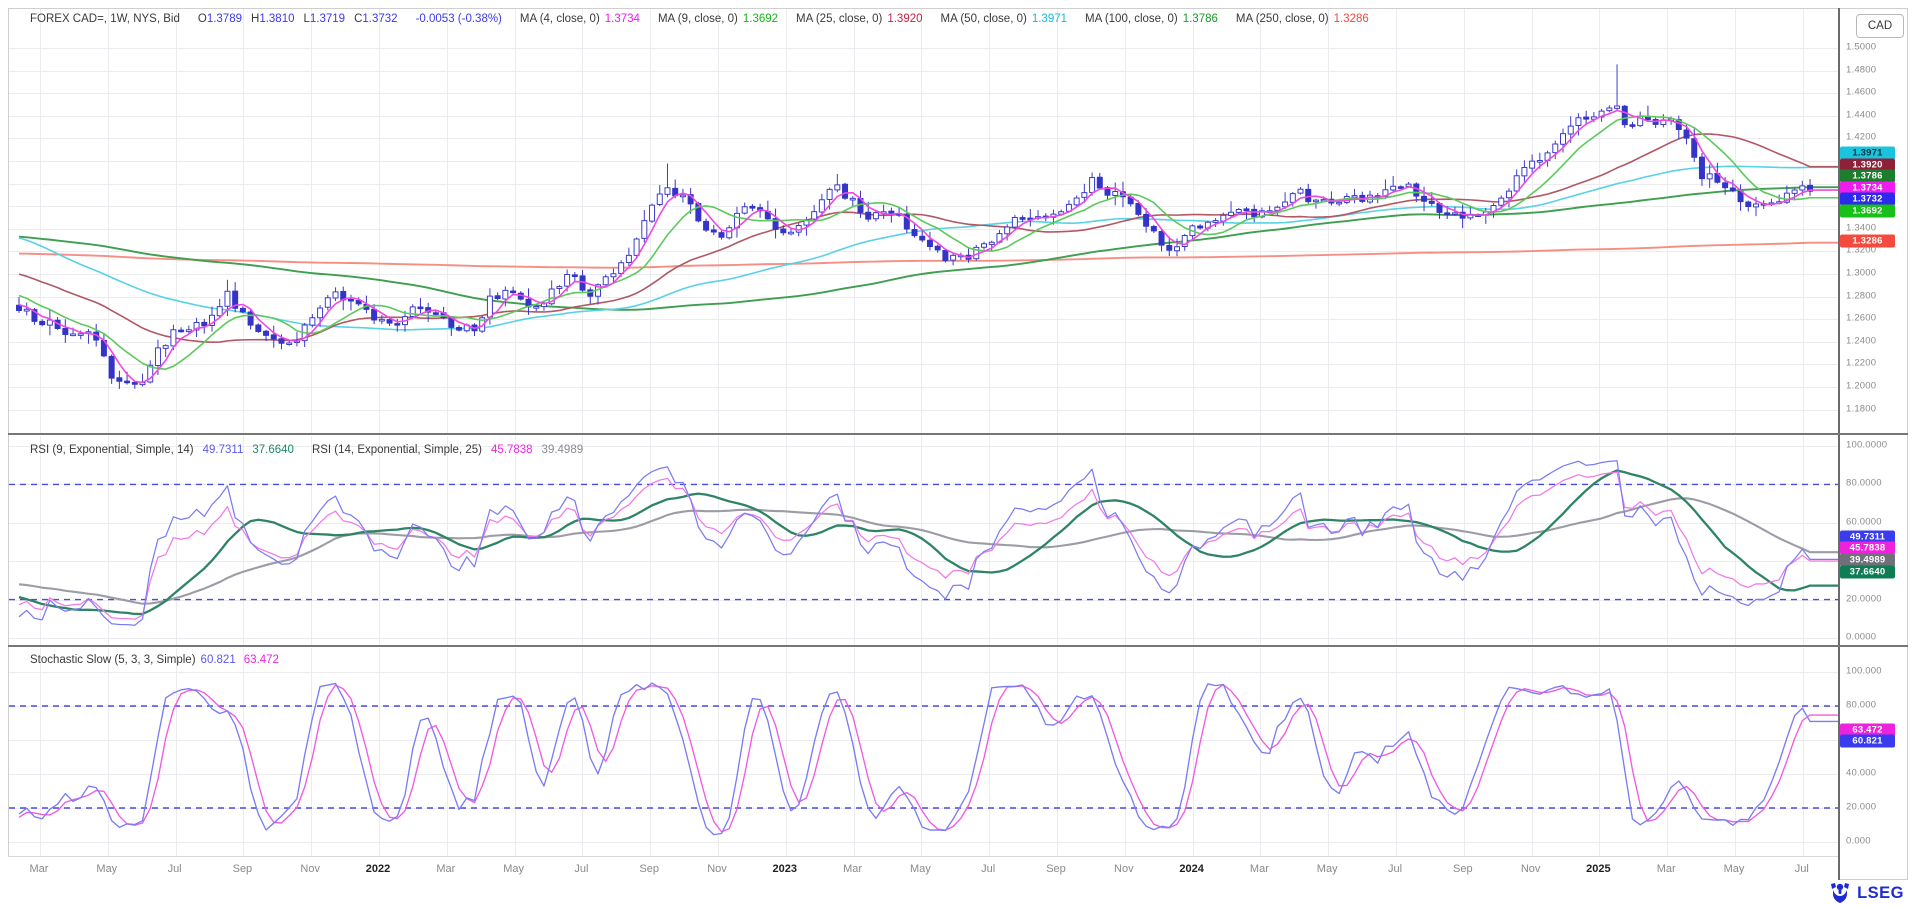  I want to click on ma-legend-item: MA (25, close, 0) 1.3920, so click(859, 19).